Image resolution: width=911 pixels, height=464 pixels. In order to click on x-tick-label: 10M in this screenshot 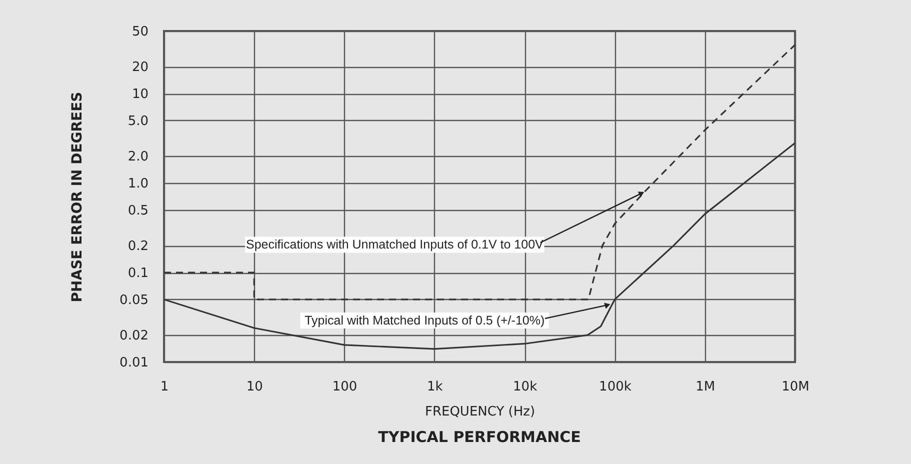, I will do `click(796, 387)`.